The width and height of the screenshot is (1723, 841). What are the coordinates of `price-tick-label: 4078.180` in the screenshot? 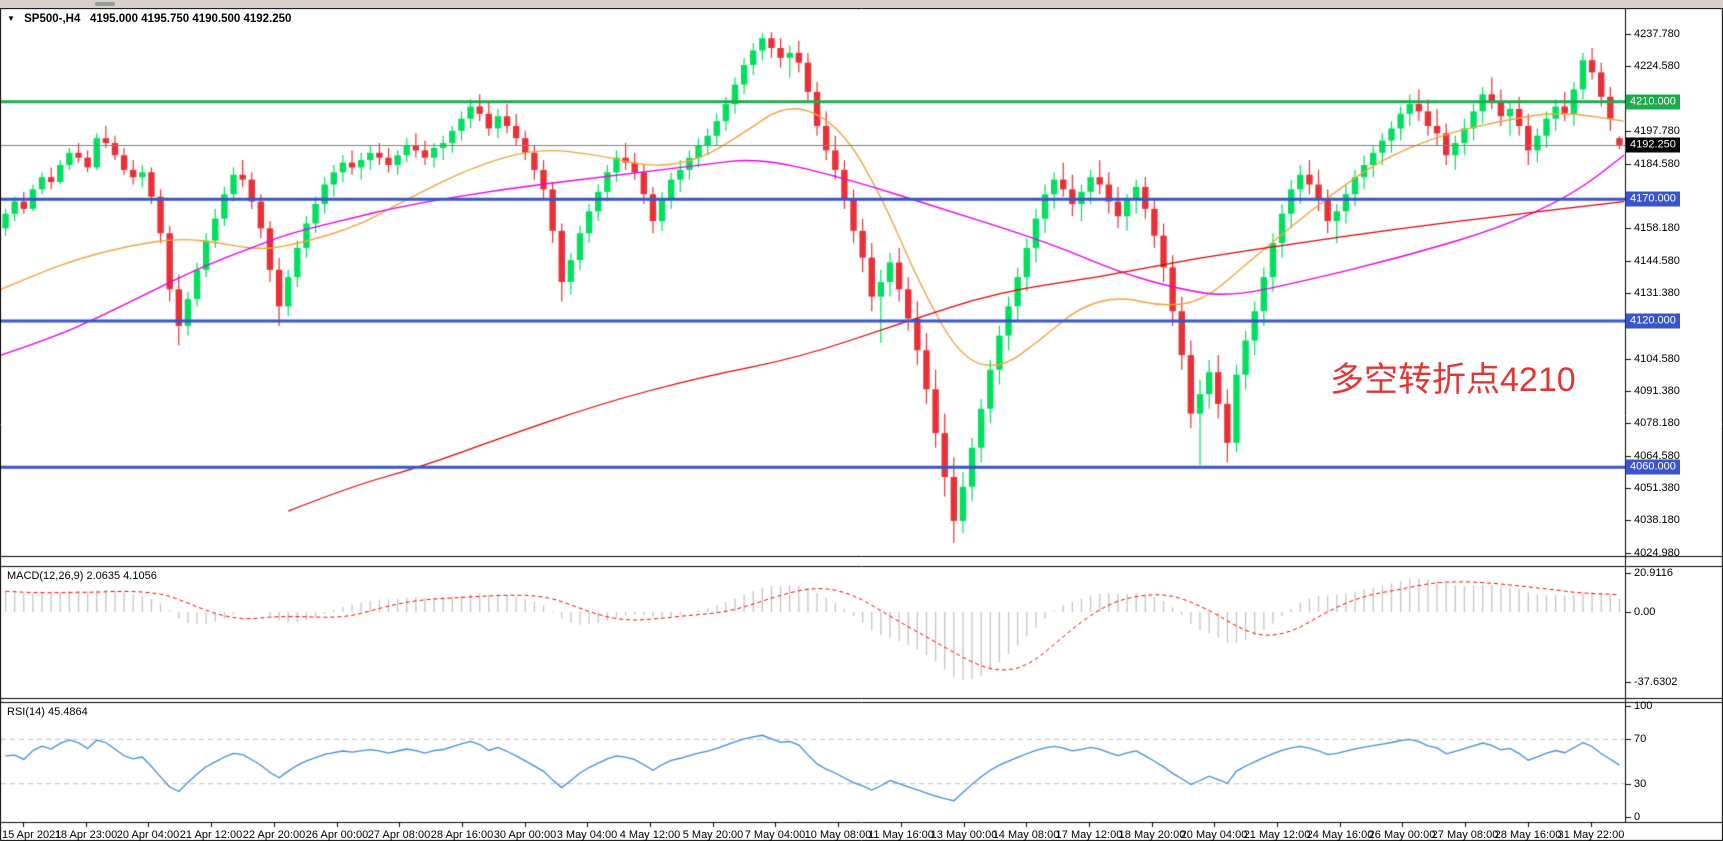 It's located at (1657, 422).